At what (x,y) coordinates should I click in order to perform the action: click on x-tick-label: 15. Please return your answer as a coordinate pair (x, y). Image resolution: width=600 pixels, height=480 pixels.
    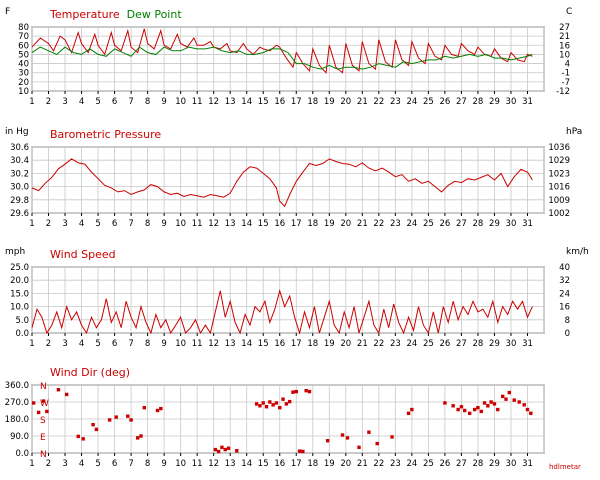
    Looking at the image, I should click on (263, 344).